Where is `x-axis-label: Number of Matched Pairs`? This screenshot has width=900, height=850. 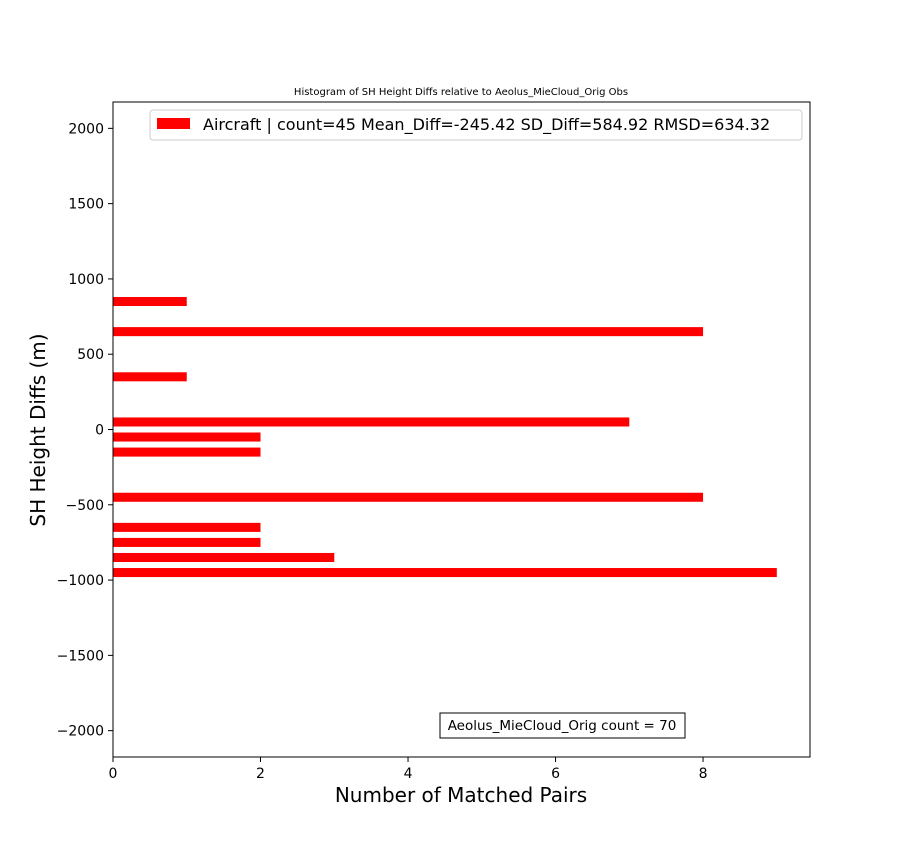
x-axis-label: Number of Matched Pairs is located at coordinates (461, 795).